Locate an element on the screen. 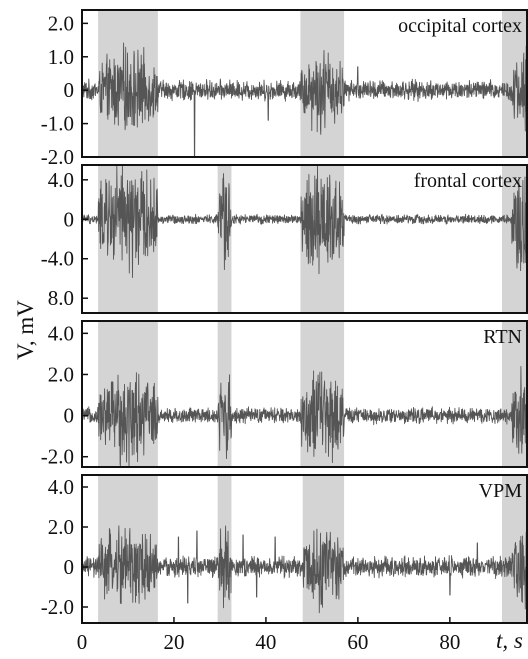 This screenshot has width=528, height=659. y-axis-label: V, mV is located at coordinates (25, 330).